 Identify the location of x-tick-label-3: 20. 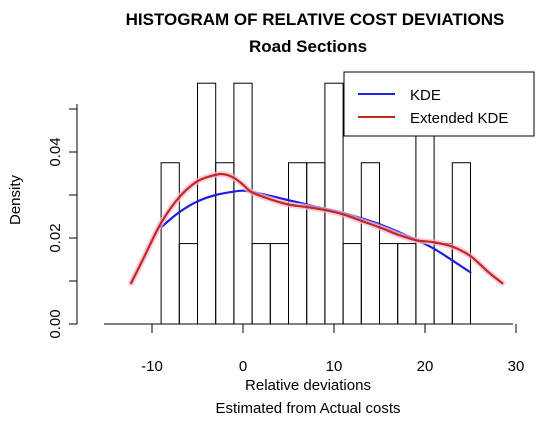
(425, 366).